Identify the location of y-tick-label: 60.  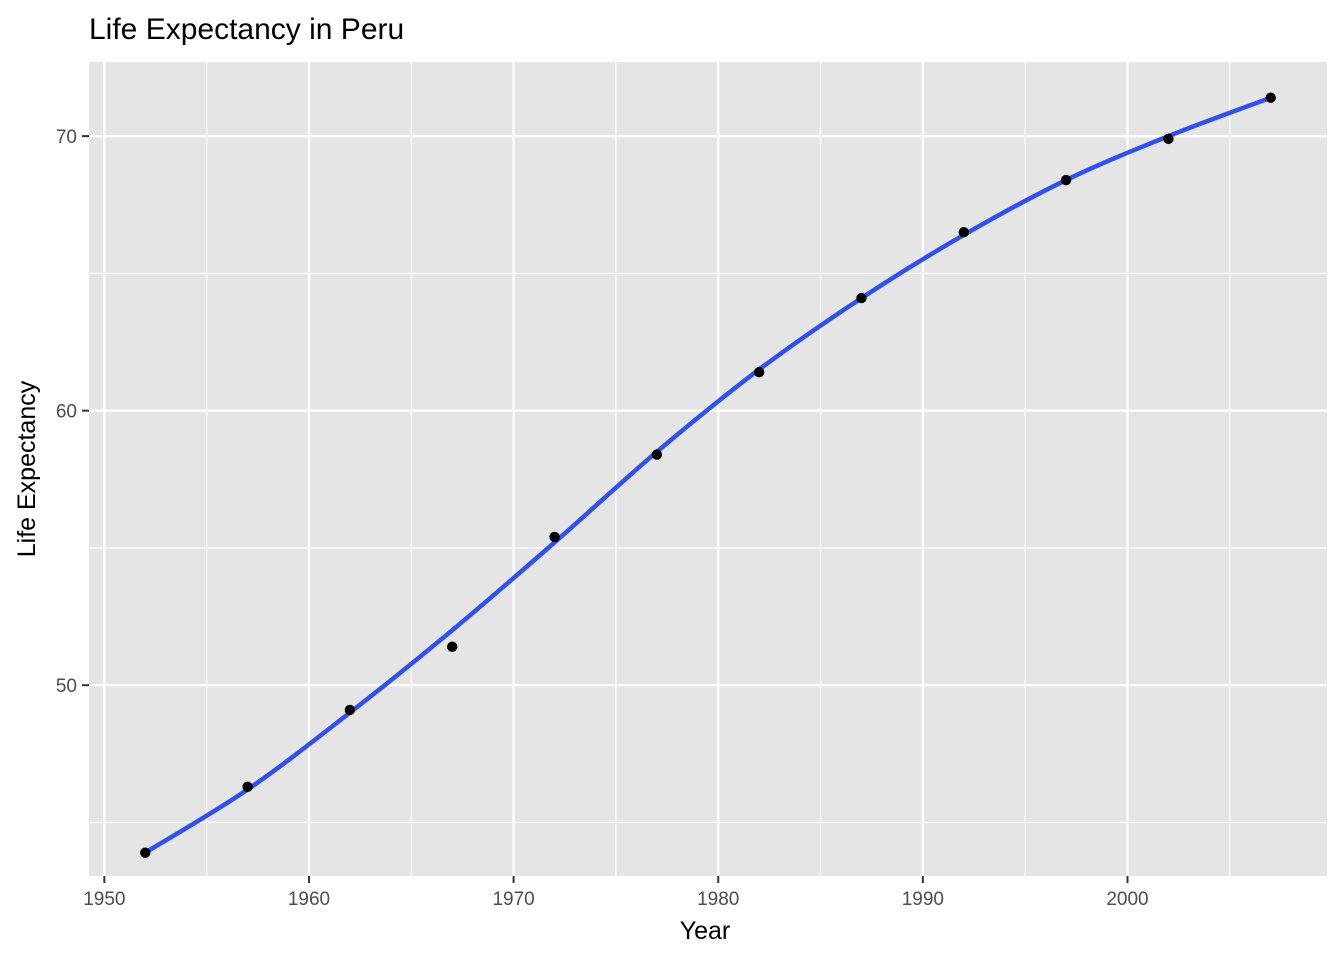
(66, 412).